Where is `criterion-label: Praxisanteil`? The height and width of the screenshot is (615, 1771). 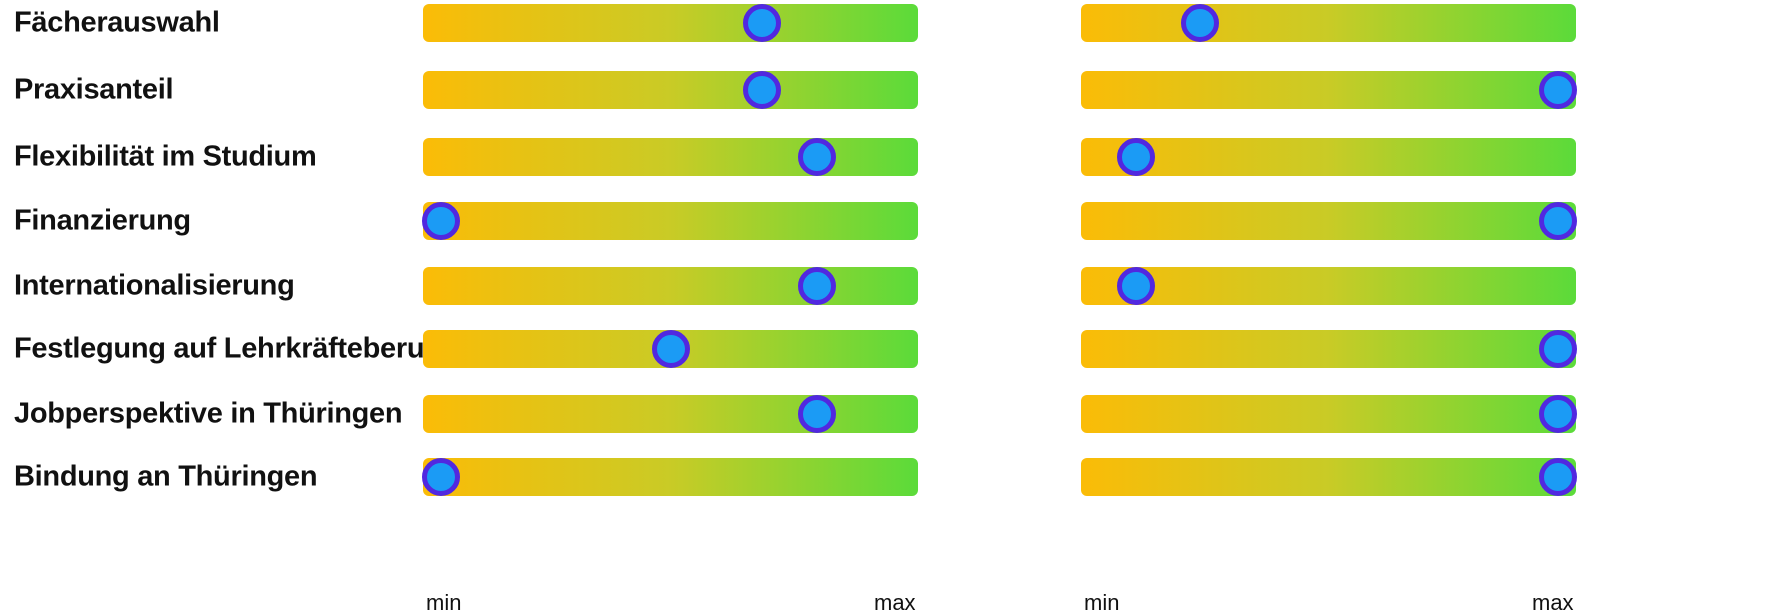 criterion-label: Praxisanteil is located at coordinates (94, 89).